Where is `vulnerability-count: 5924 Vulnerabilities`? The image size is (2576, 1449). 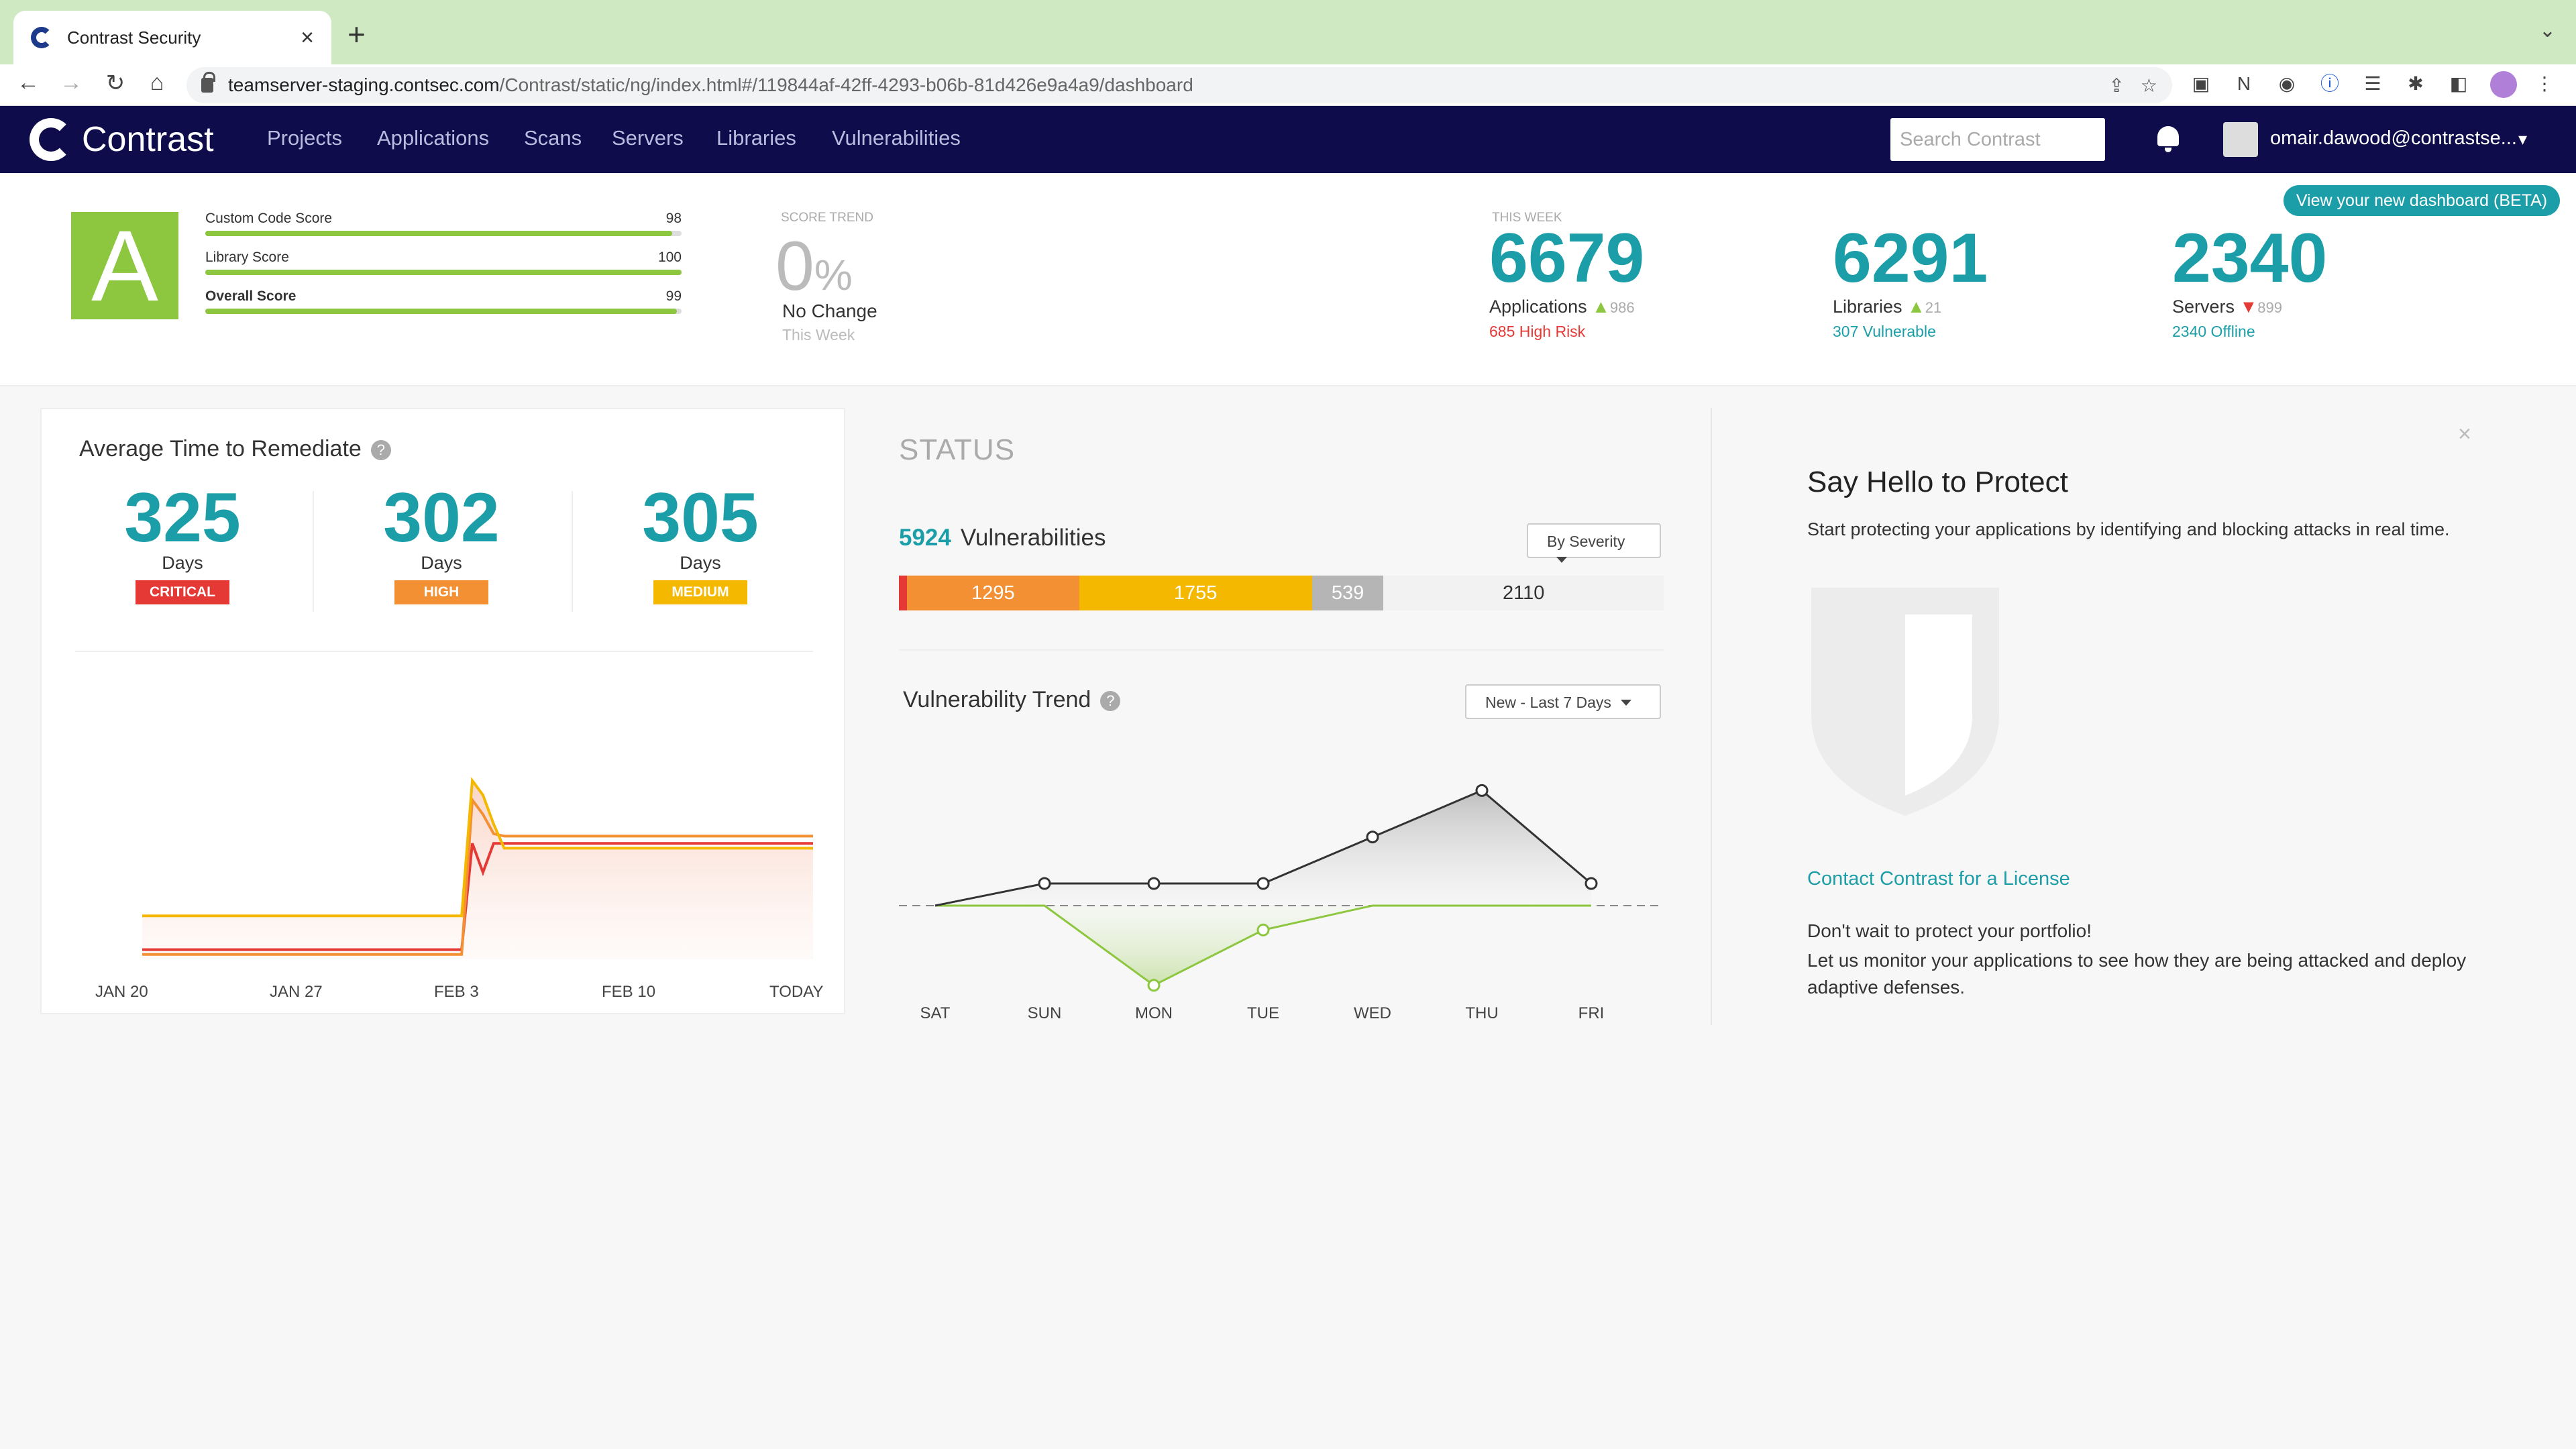
vulnerability-count: 5924 Vulnerabilities is located at coordinates (1002, 538).